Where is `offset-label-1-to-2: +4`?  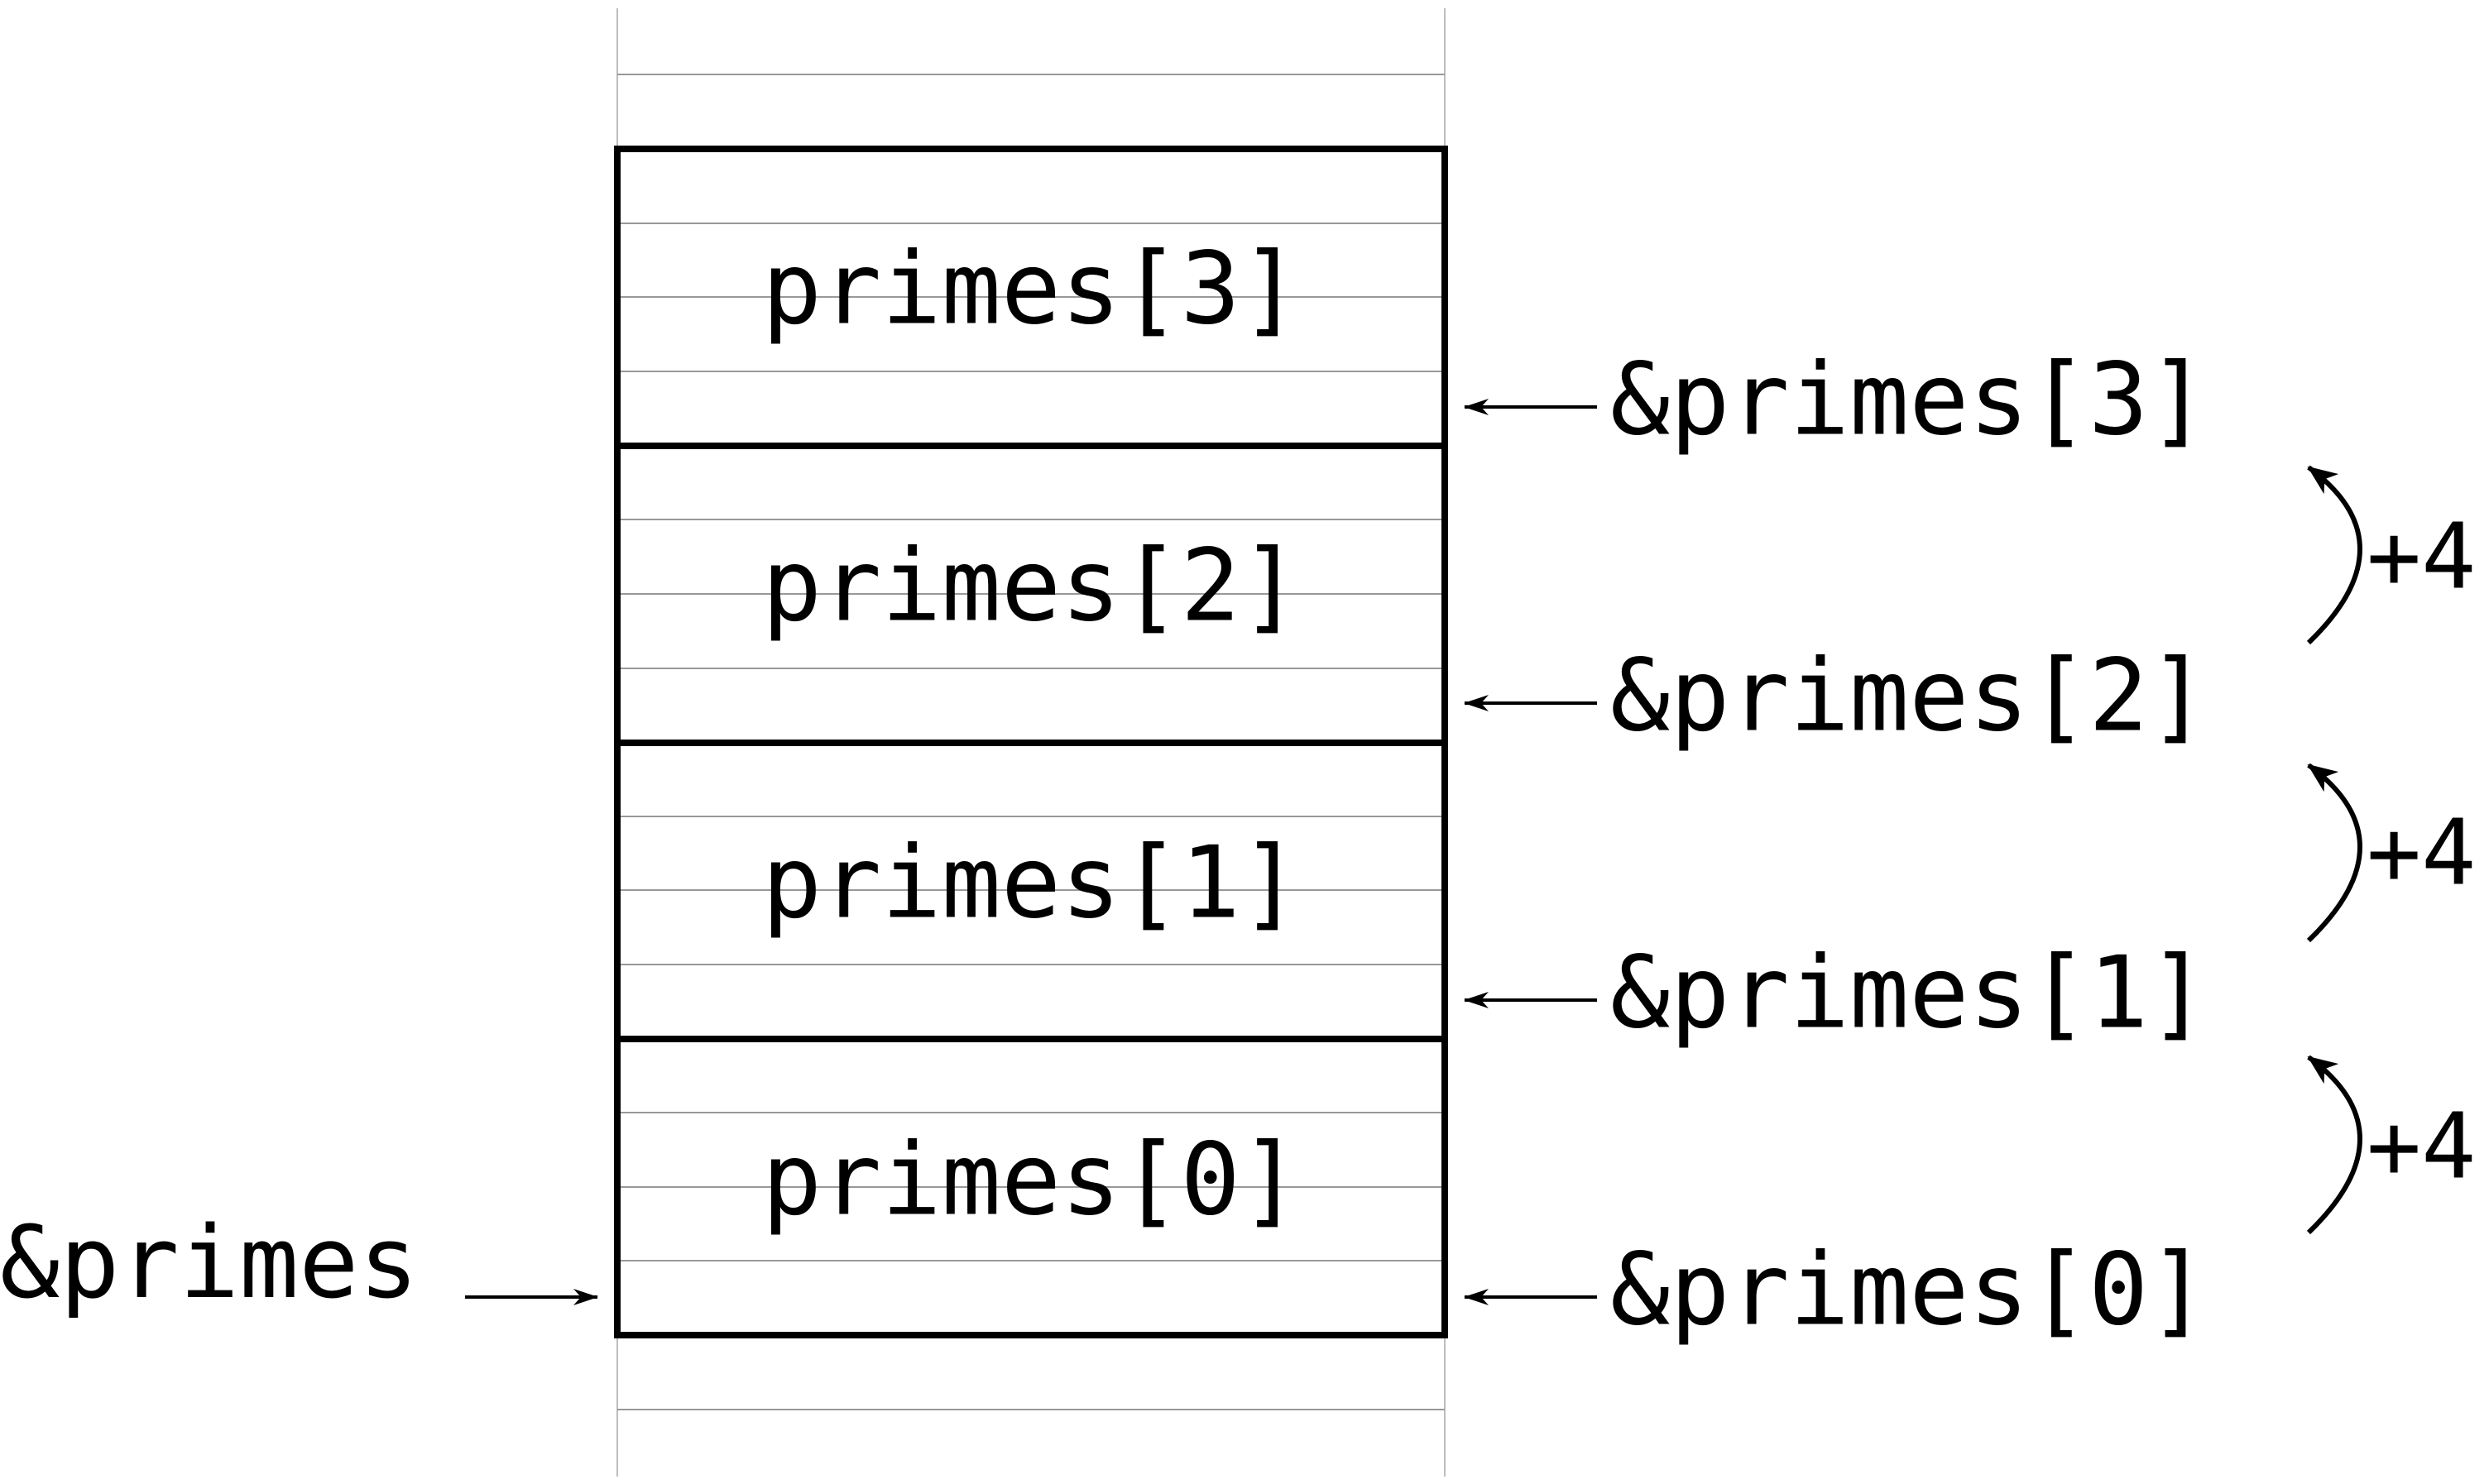
offset-label-1-to-2: +4 is located at coordinates (2421, 852).